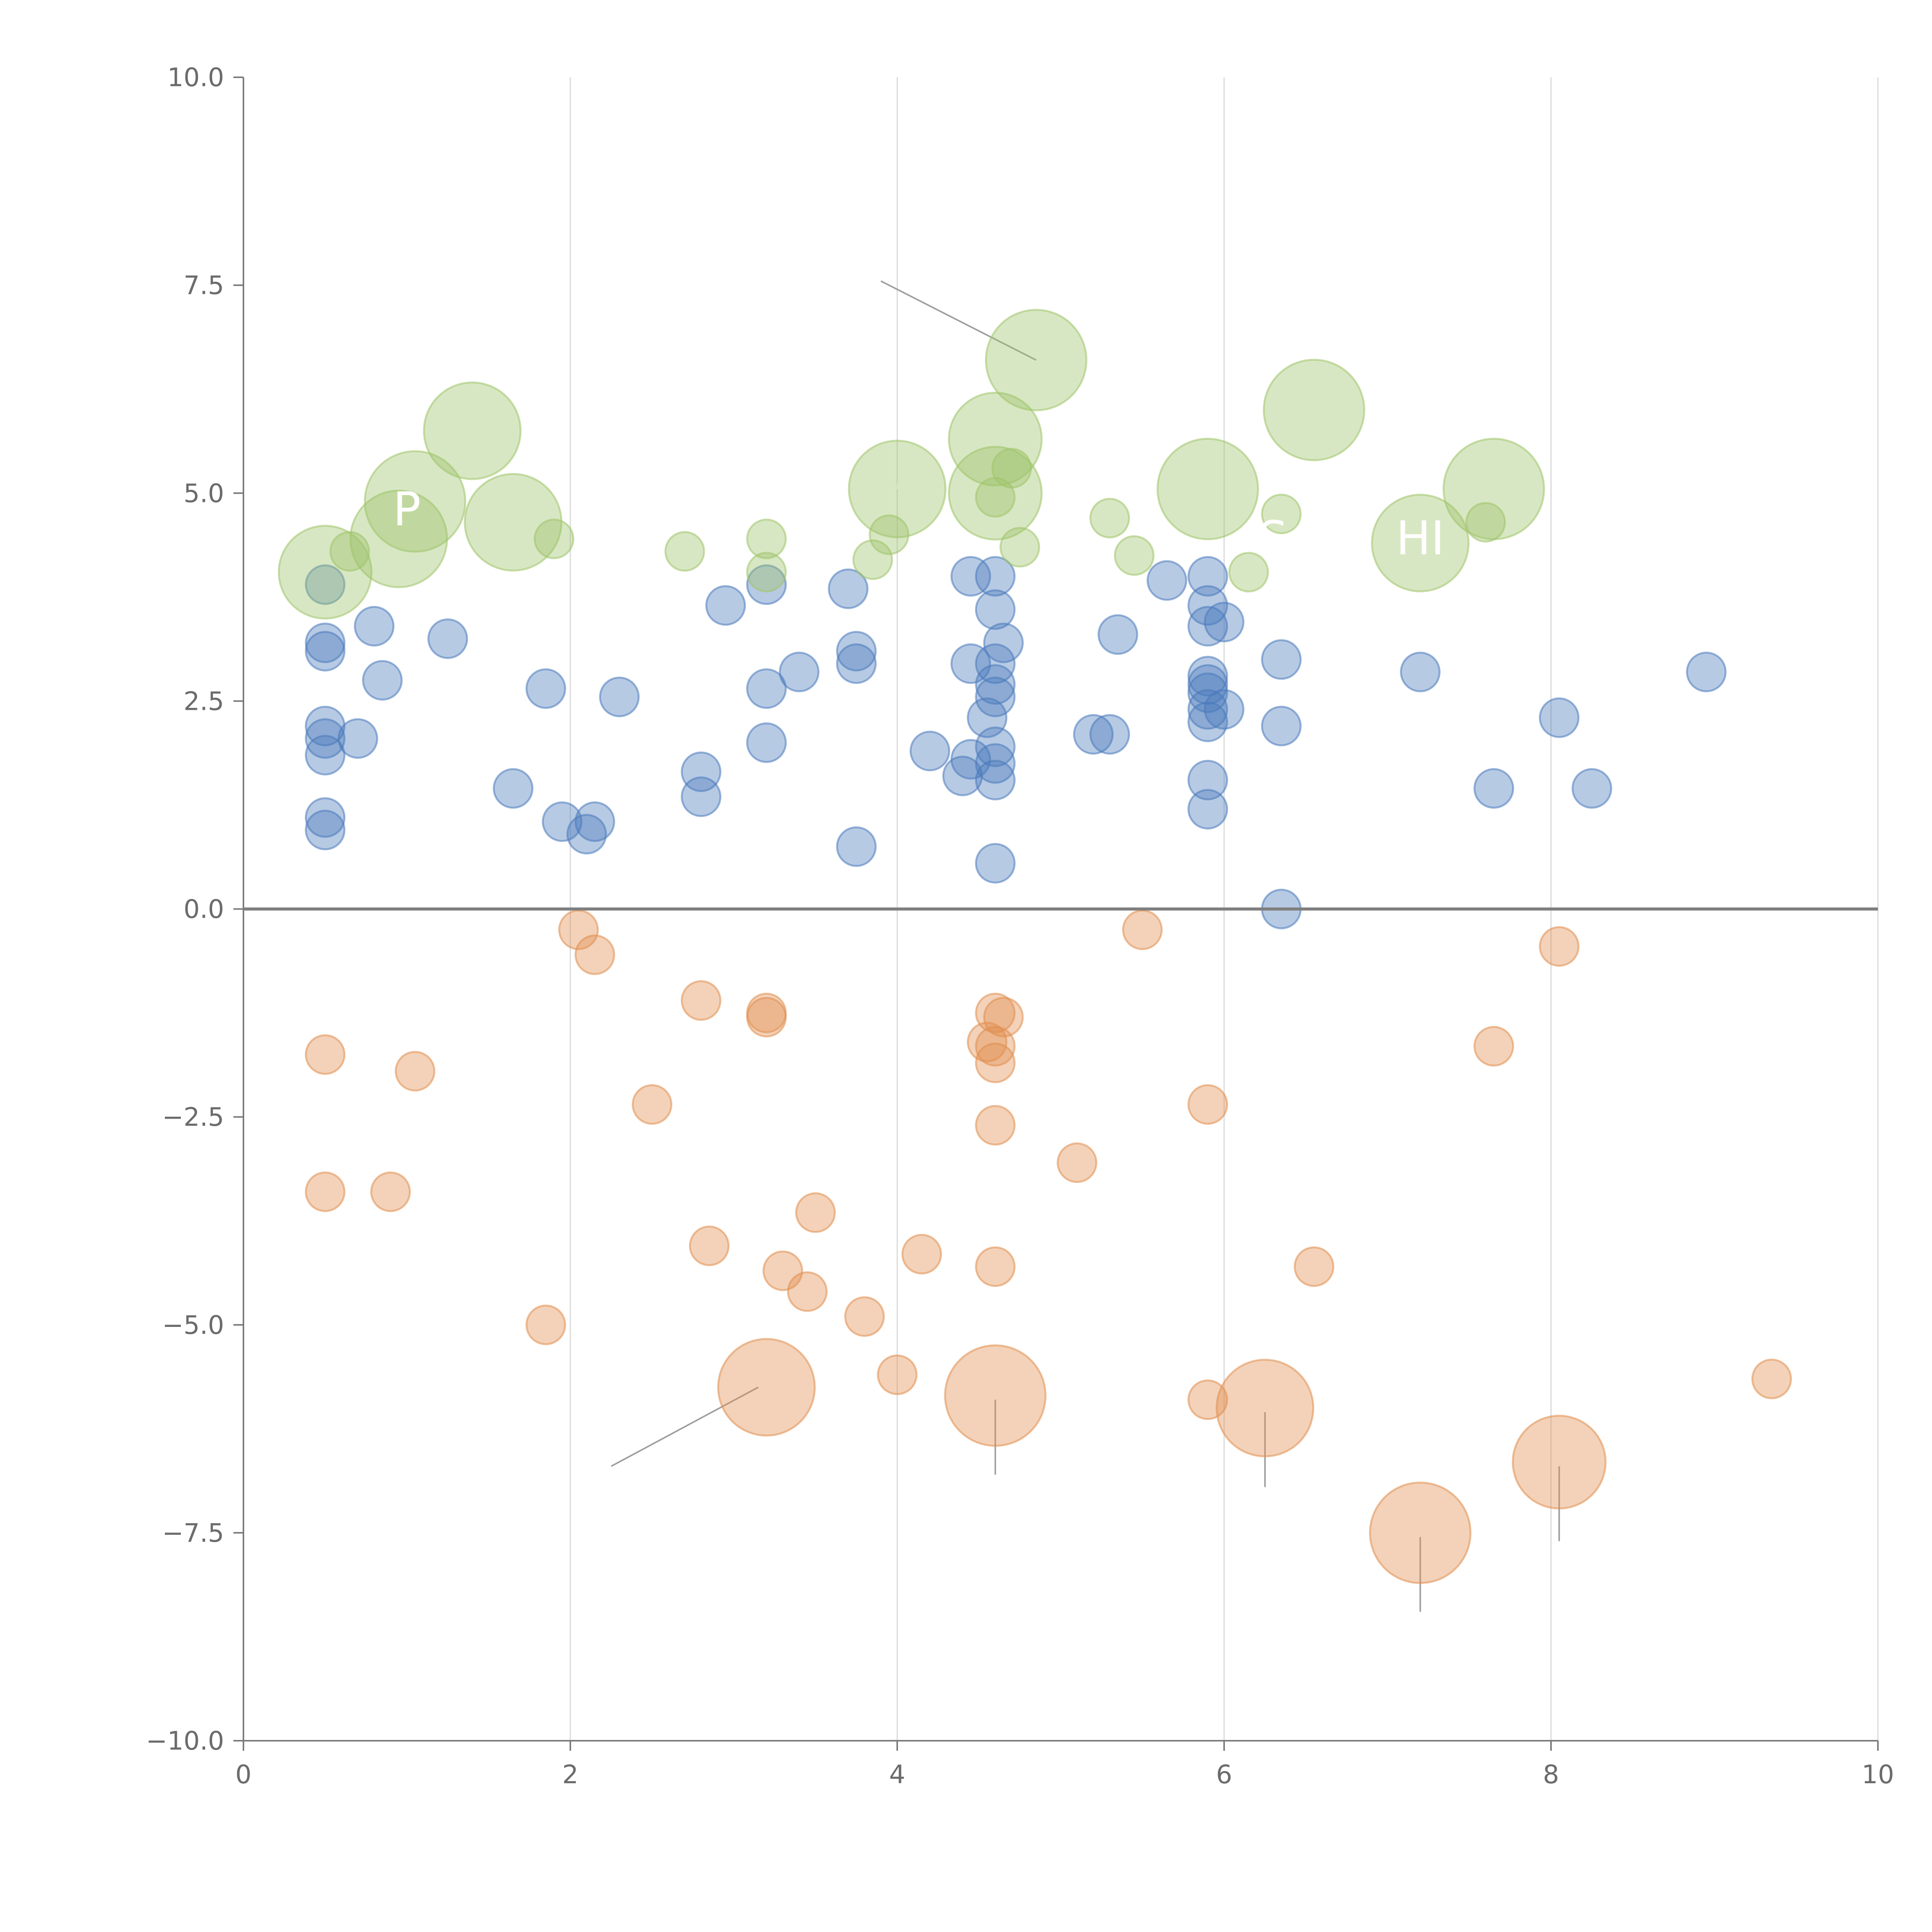  I want to click on x-tick-label: 0, so click(244, 1774).